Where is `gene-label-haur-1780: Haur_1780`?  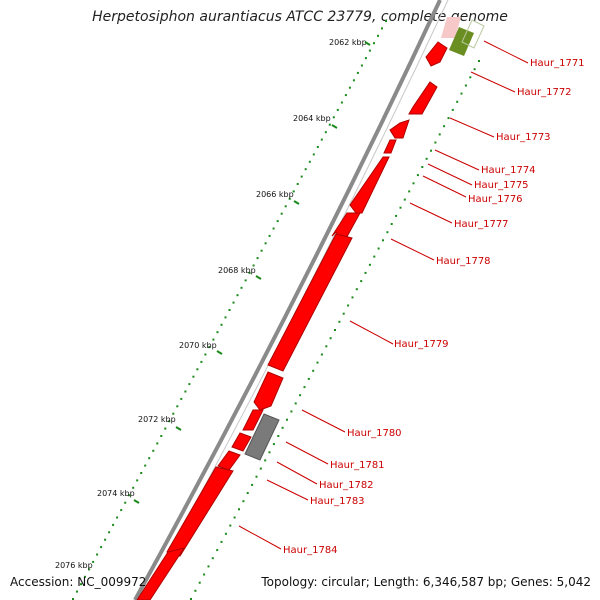
gene-label-haur-1780: Haur_1780 is located at coordinates (374, 433).